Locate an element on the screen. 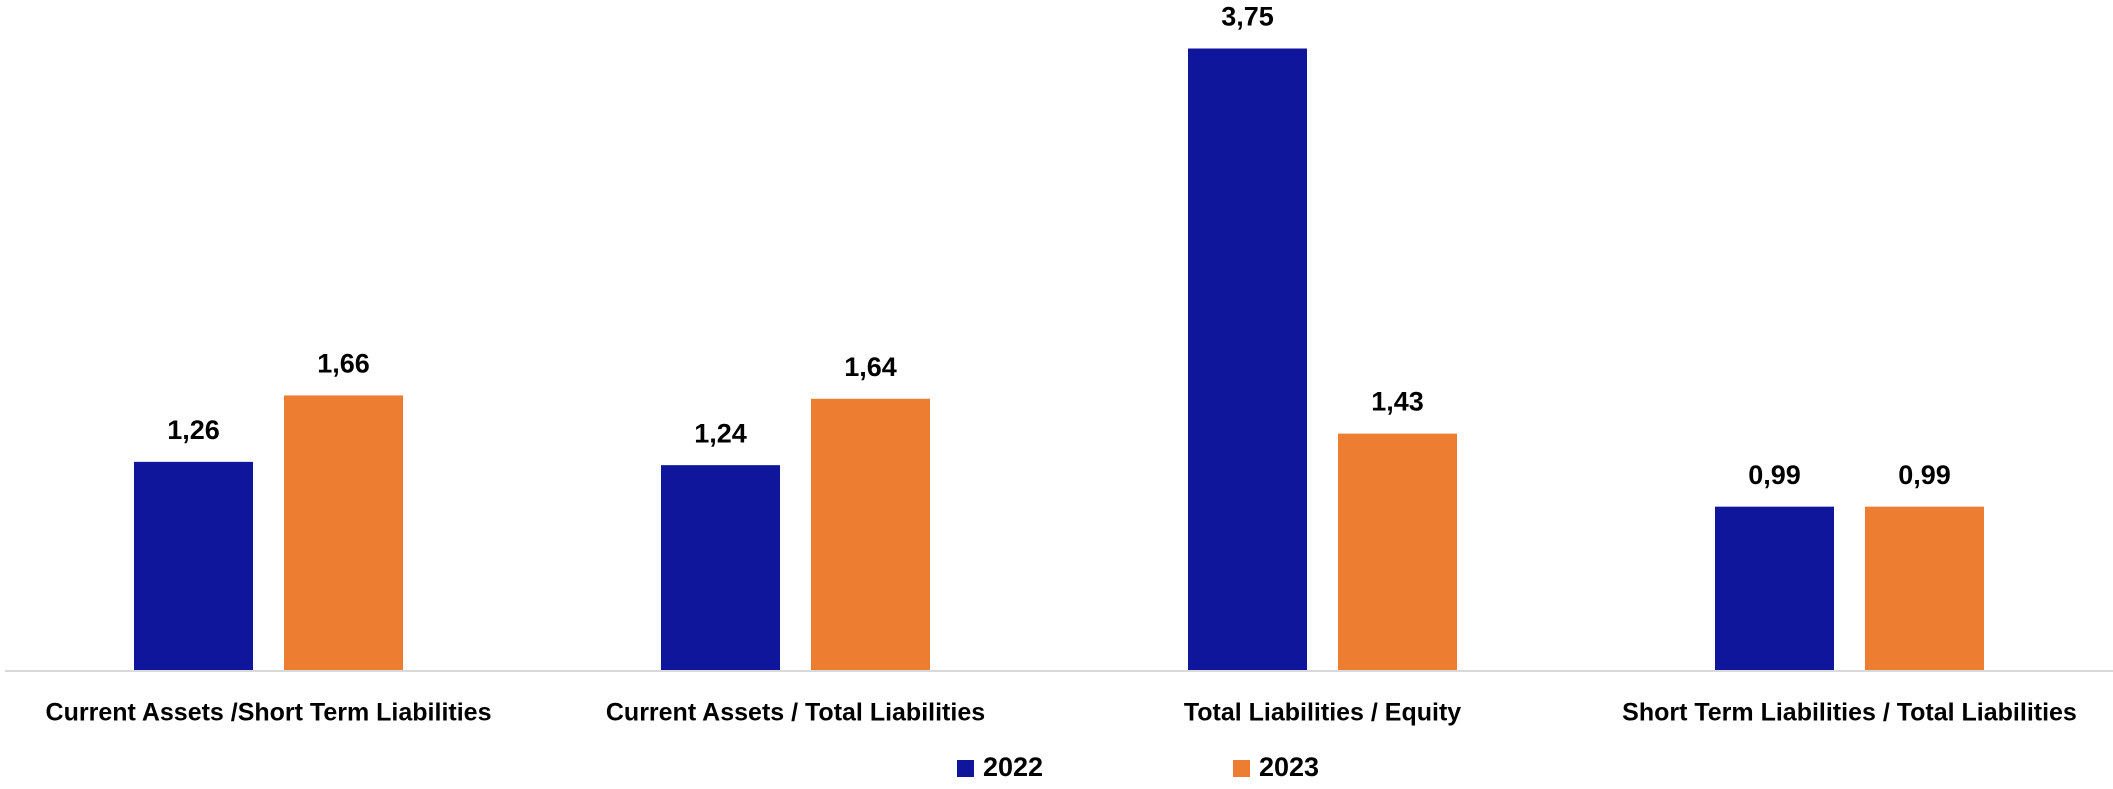 The width and height of the screenshot is (2113, 789). x-tick-label: Current Assets / Total Liabilities is located at coordinates (795, 713).